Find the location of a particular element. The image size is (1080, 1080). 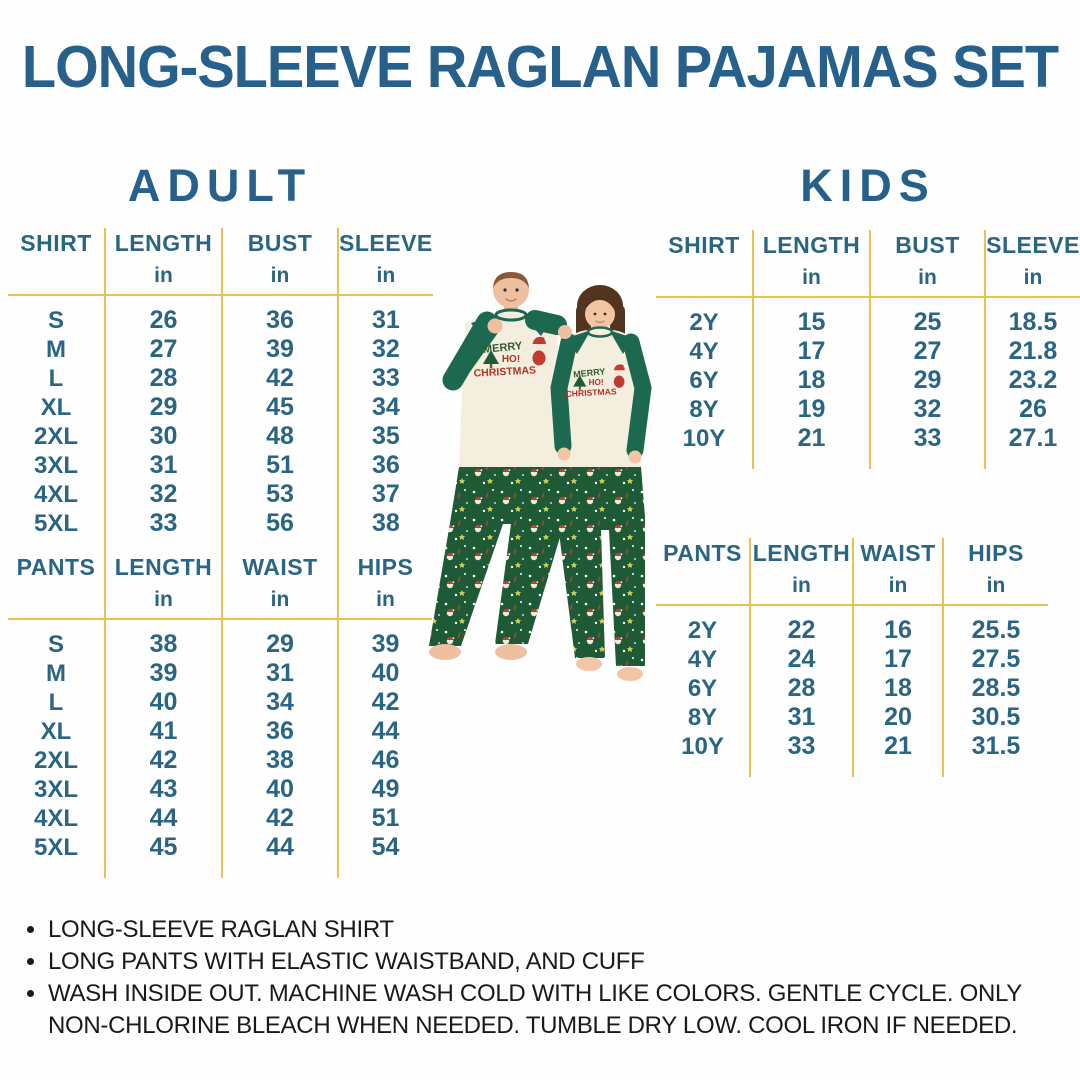

value-cell: 45 is located at coordinates (279, 407).